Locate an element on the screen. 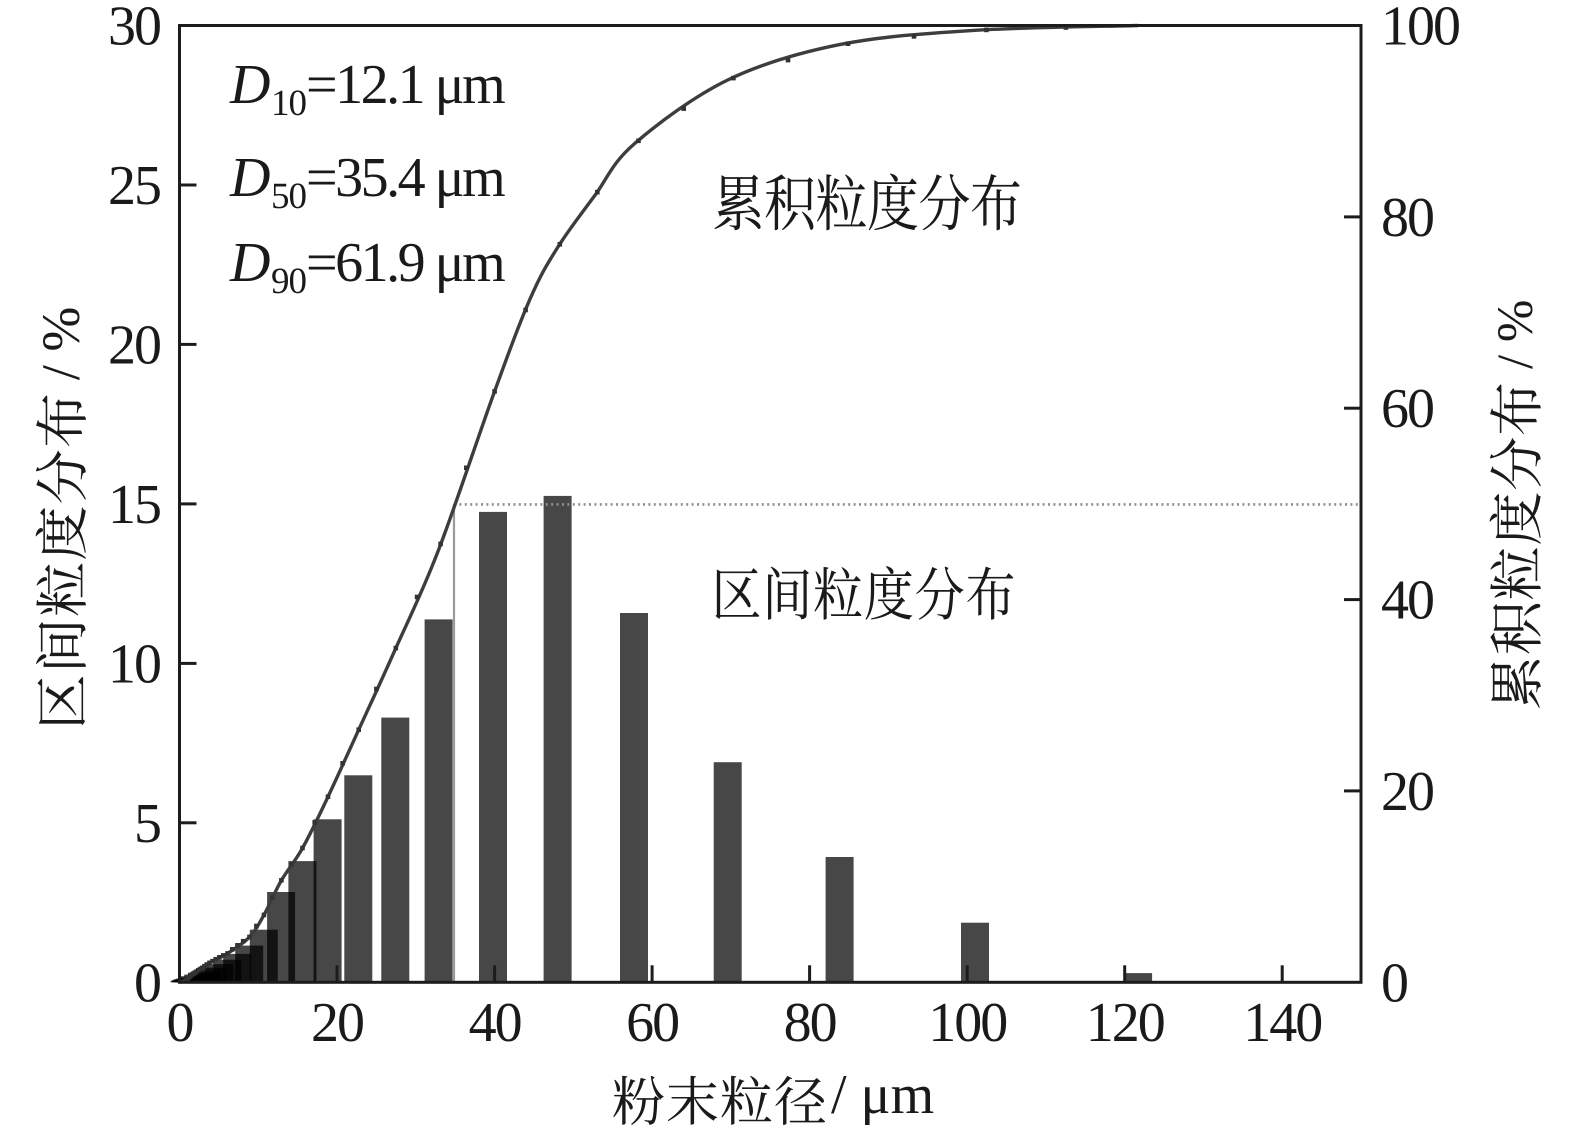  svg-text: 5 is located at coordinates (147, 824).